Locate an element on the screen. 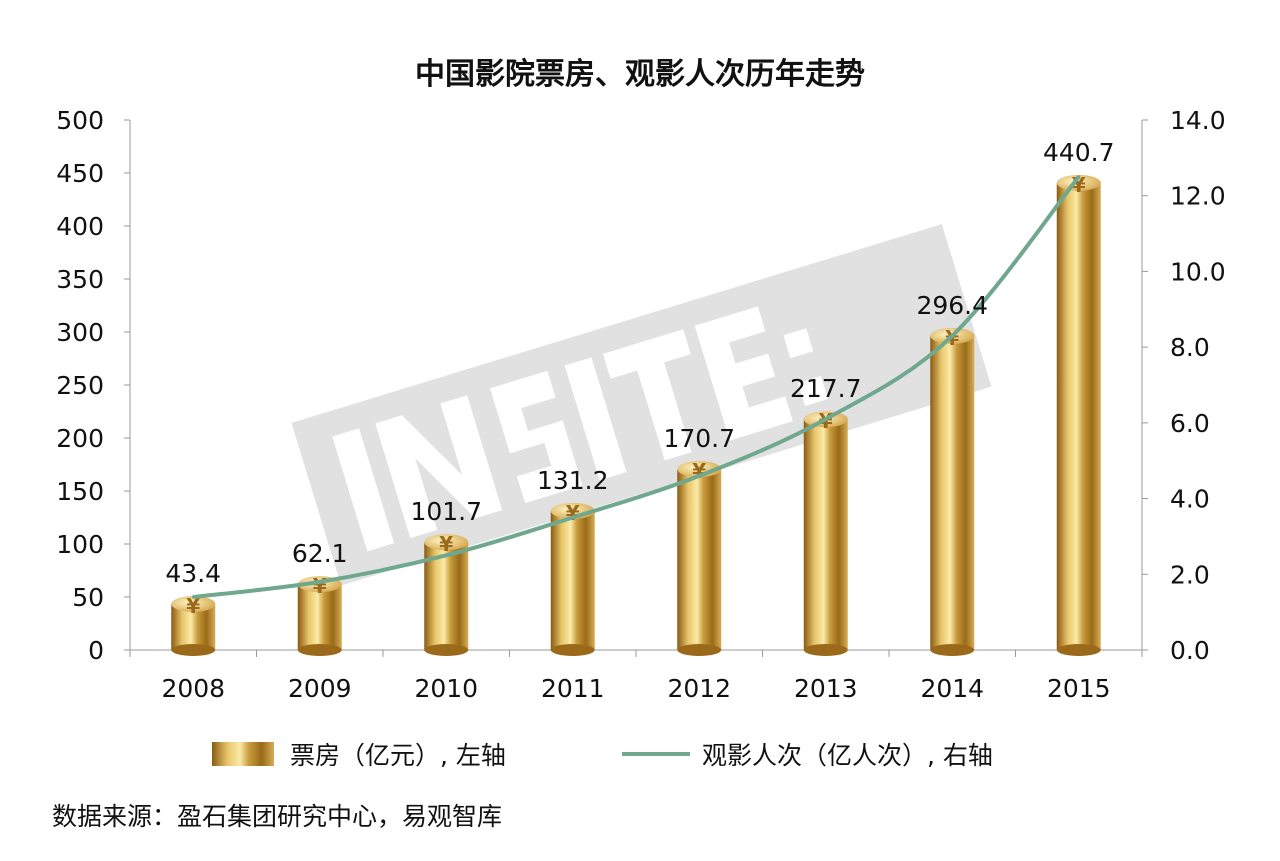  bar-data-label: 62.1 is located at coordinates (320, 553).